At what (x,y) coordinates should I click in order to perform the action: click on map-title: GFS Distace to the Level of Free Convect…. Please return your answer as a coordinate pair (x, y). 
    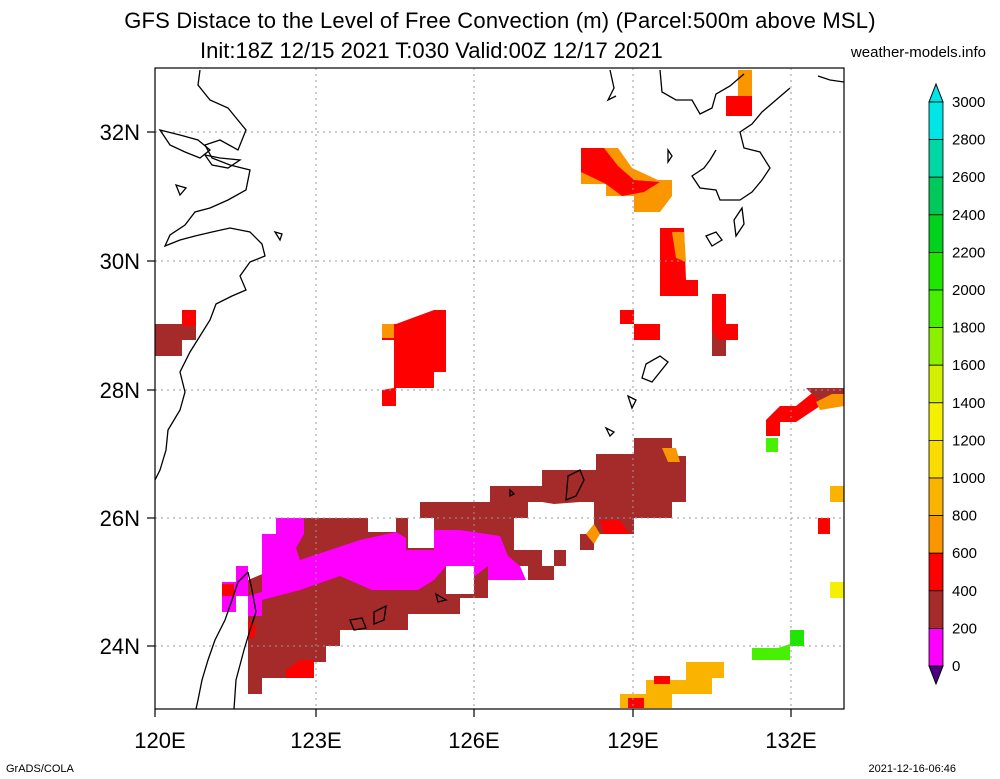
    Looking at the image, I should click on (500, 20).